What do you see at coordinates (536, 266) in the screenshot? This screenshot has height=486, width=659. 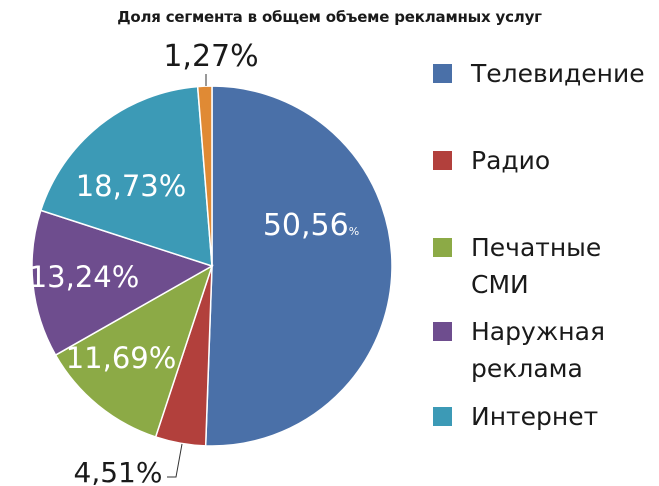 I see `legend-label-print: Печатные СМИ` at bounding box center [536, 266].